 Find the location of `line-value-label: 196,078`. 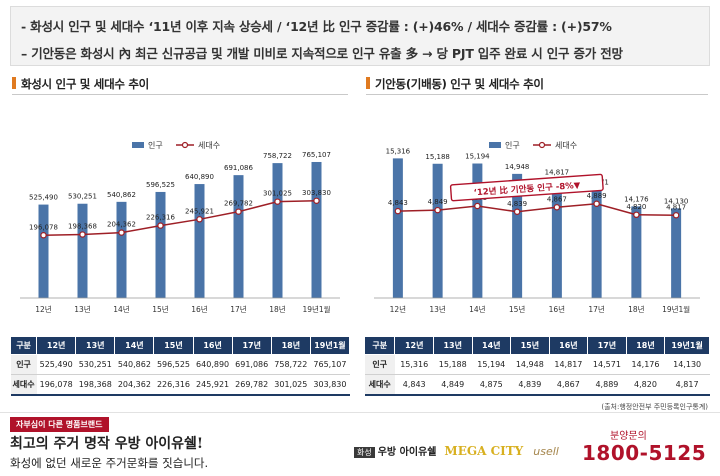

line-value-label: 196,078 is located at coordinates (43, 227).